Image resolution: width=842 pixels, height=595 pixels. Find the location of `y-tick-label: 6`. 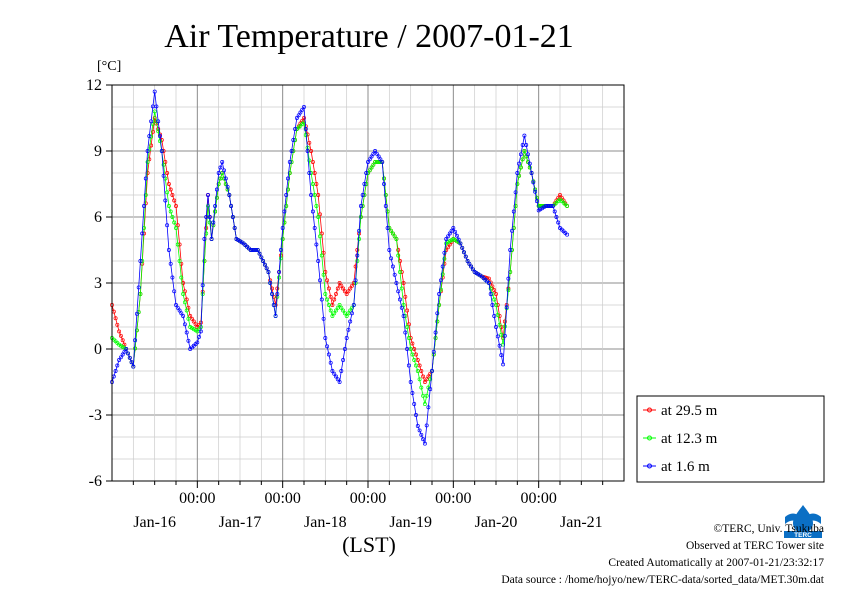

y-tick-label: 6 is located at coordinates (98, 217).